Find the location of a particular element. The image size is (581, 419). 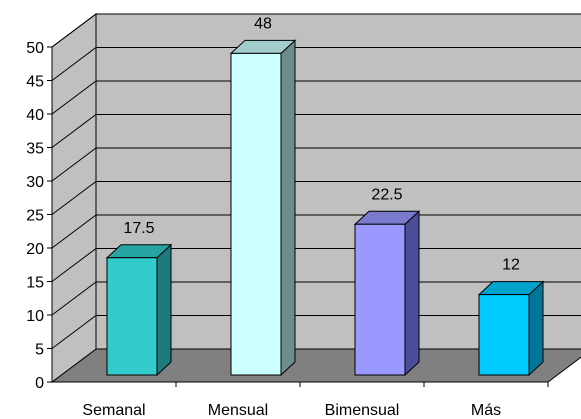

y-tick-label: 20 is located at coordinates (35, 249).